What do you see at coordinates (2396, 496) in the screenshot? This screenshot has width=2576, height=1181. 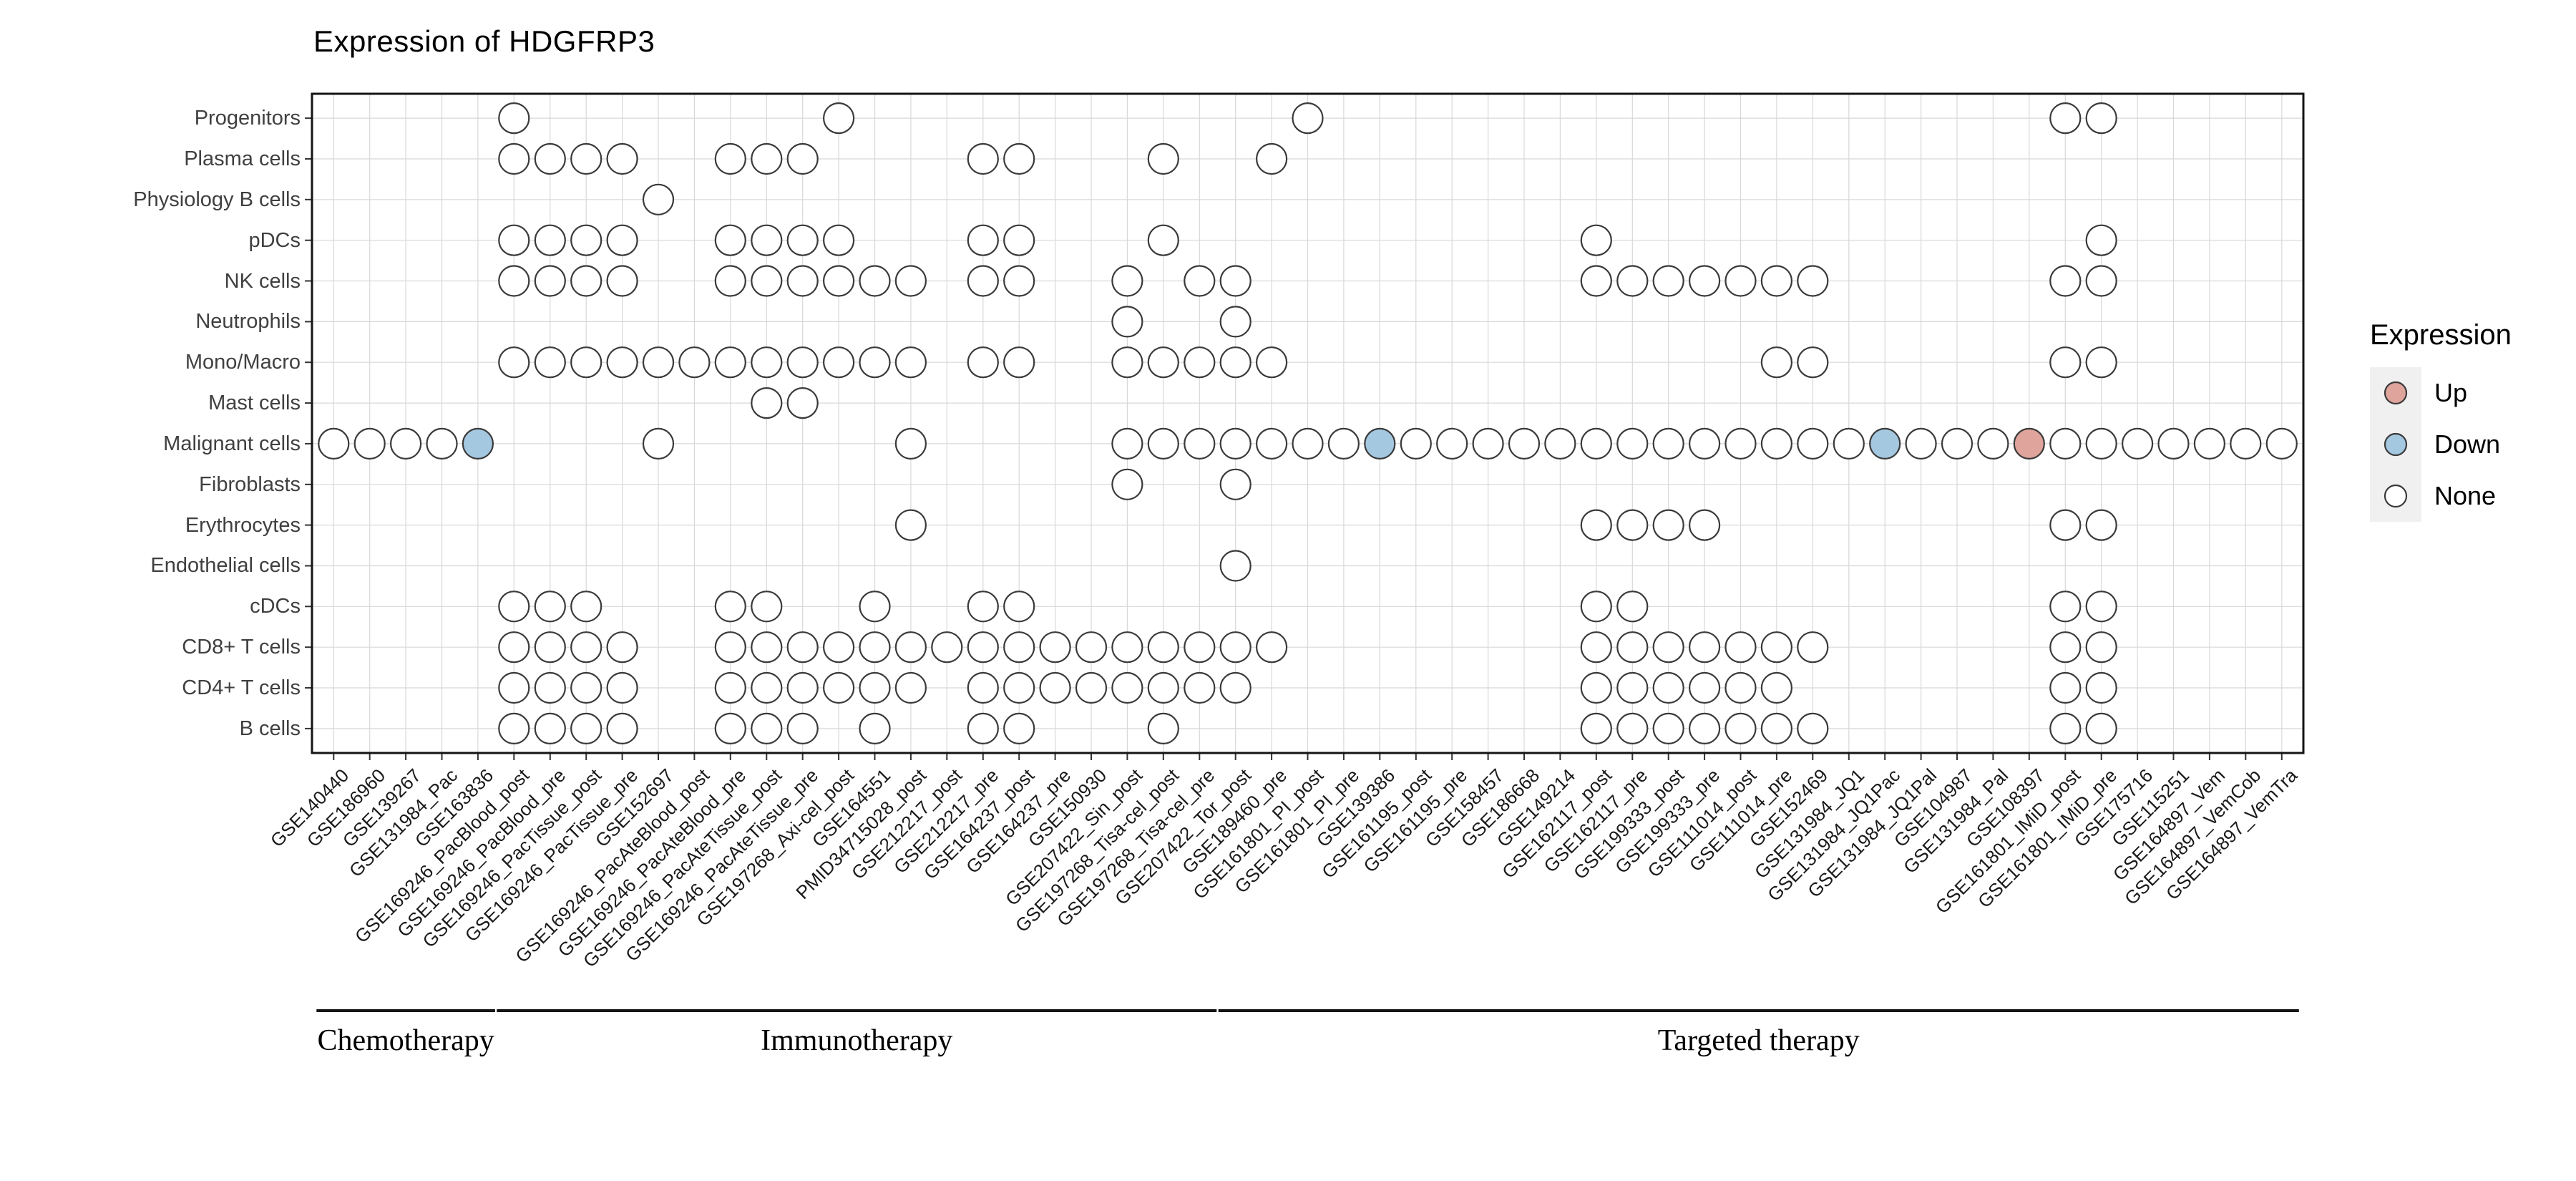 I see `legend-swatch-none` at bounding box center [2396, 496].